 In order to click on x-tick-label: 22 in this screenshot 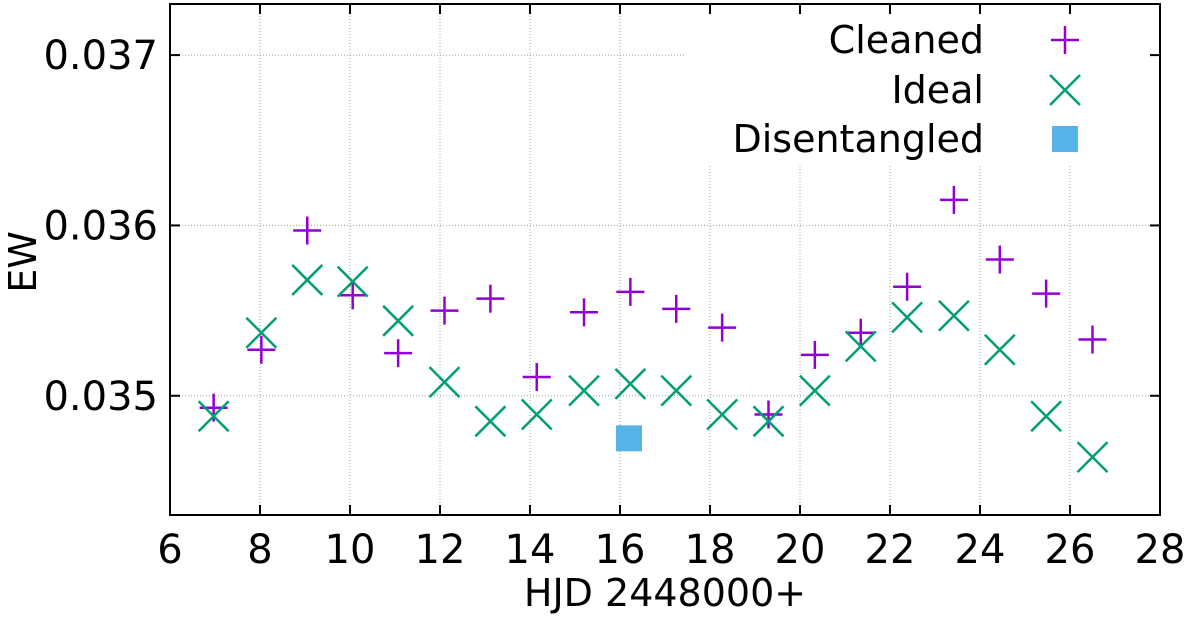, I will do `click(890, 550)`.